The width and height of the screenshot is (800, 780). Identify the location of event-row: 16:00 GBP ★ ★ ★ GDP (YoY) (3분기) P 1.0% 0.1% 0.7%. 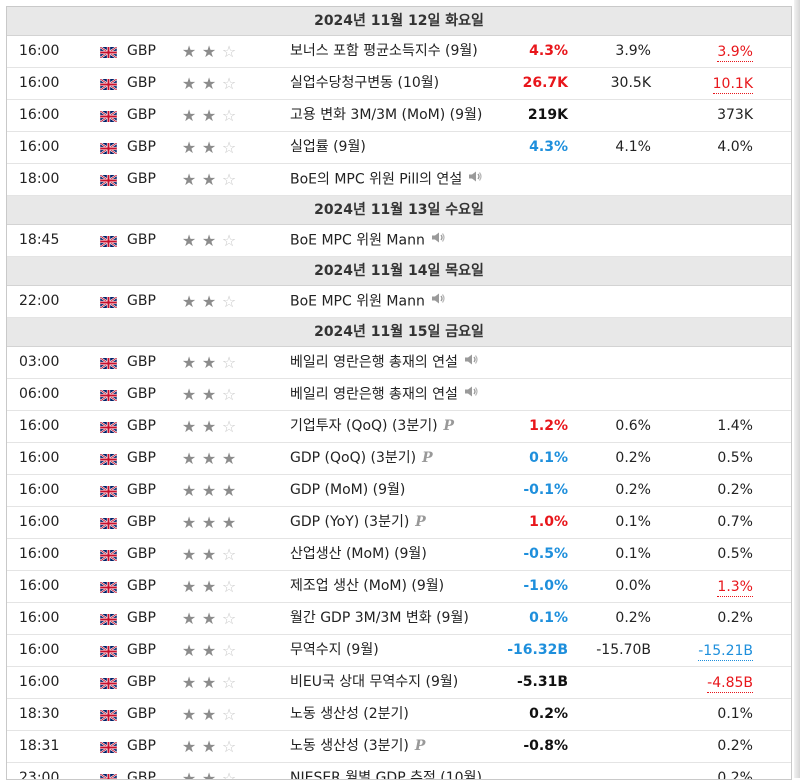
(399, 523).